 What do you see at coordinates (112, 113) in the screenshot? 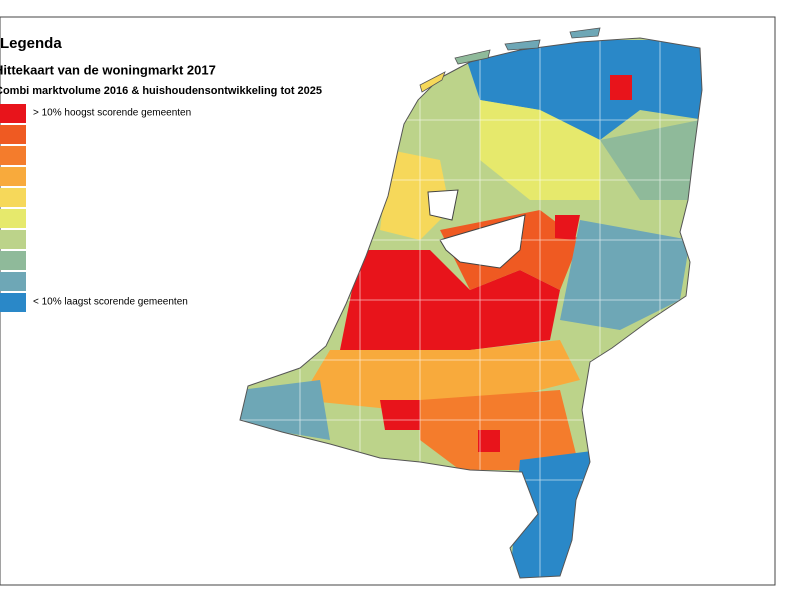
I see `legend-label: > 10% hoogst scorende gemeenten` at bounding box center [112, 113].